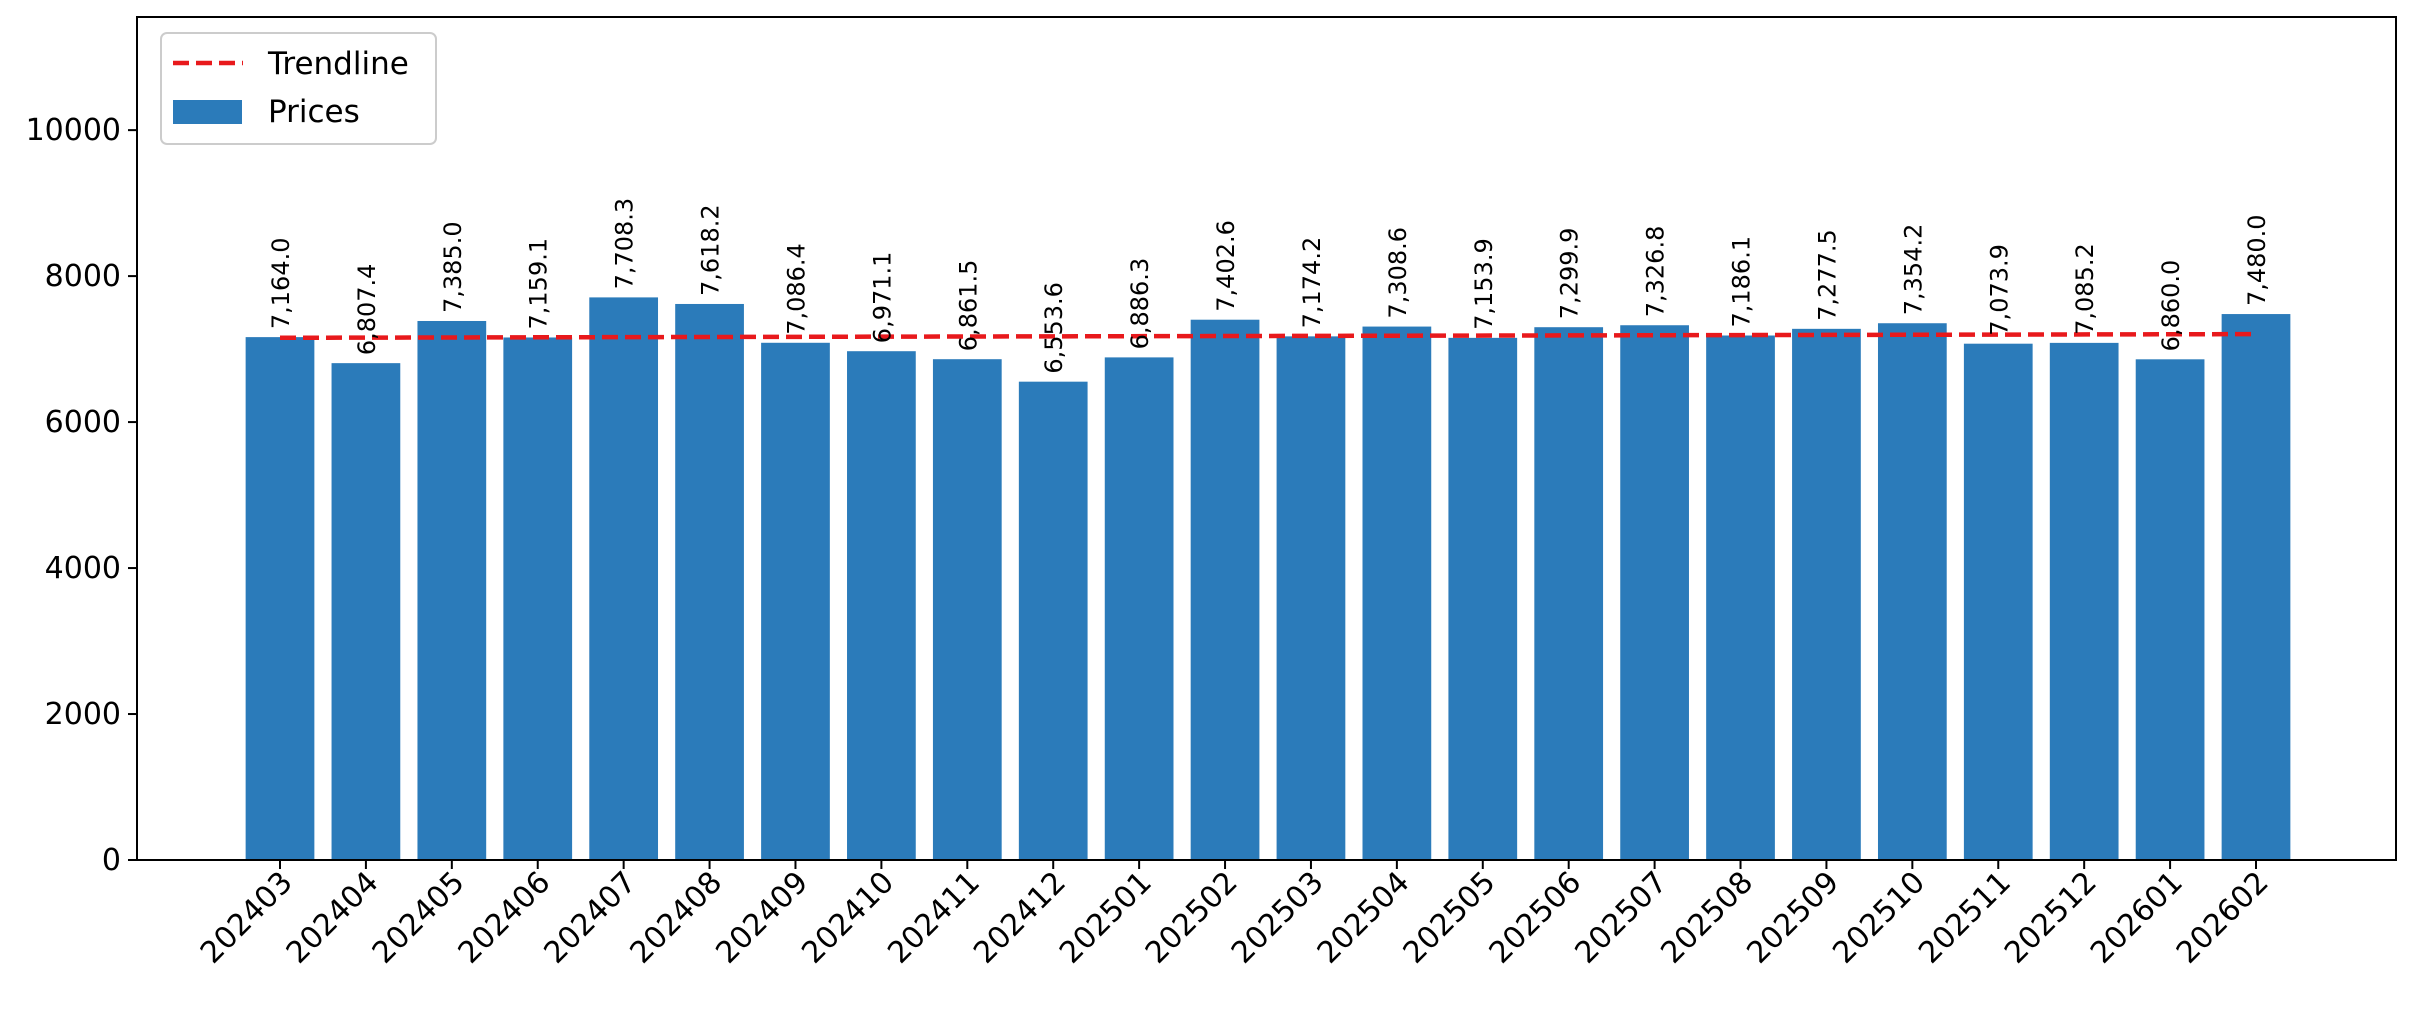  Describe the element at coordinates (367, 310) in the screenshot. I see `data-label-202404: 6,807.4` at that location.